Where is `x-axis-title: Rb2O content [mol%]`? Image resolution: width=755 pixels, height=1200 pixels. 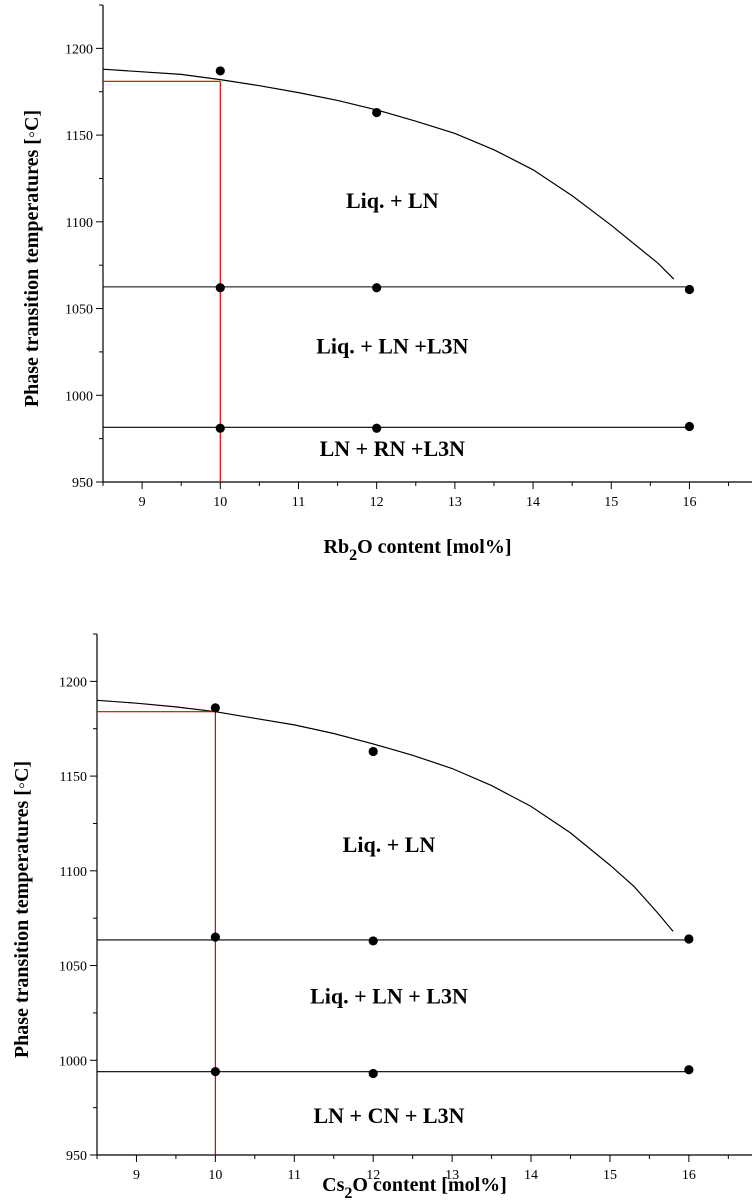
x-axis-title: Rb2O content [mol%] is located at coordinates (418, 550).